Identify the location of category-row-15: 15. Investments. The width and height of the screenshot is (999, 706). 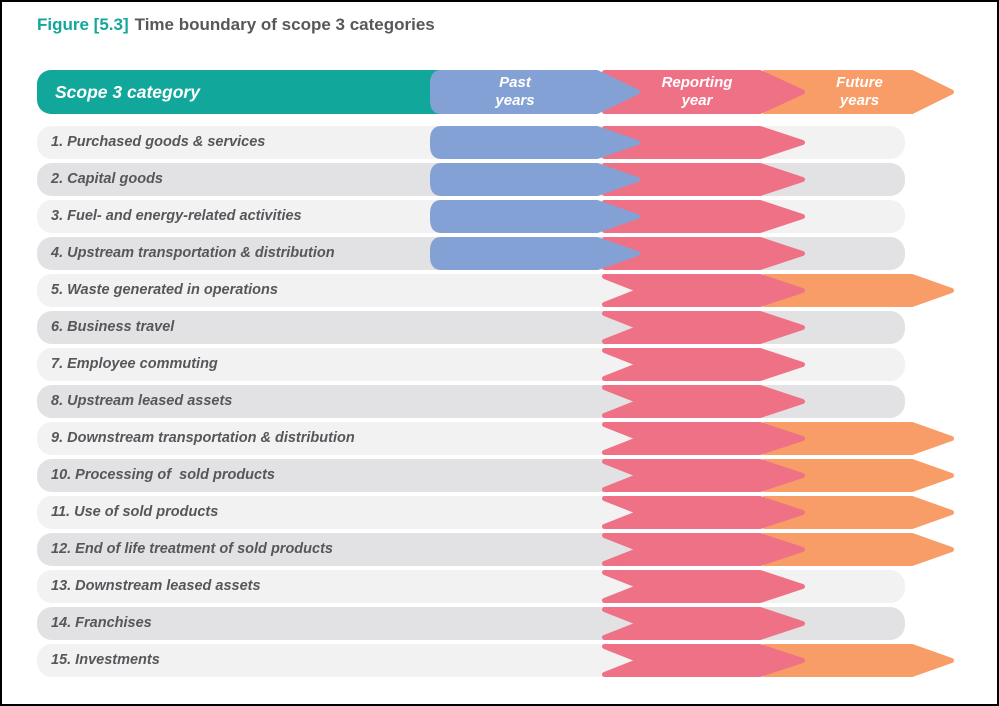
(499, 660).